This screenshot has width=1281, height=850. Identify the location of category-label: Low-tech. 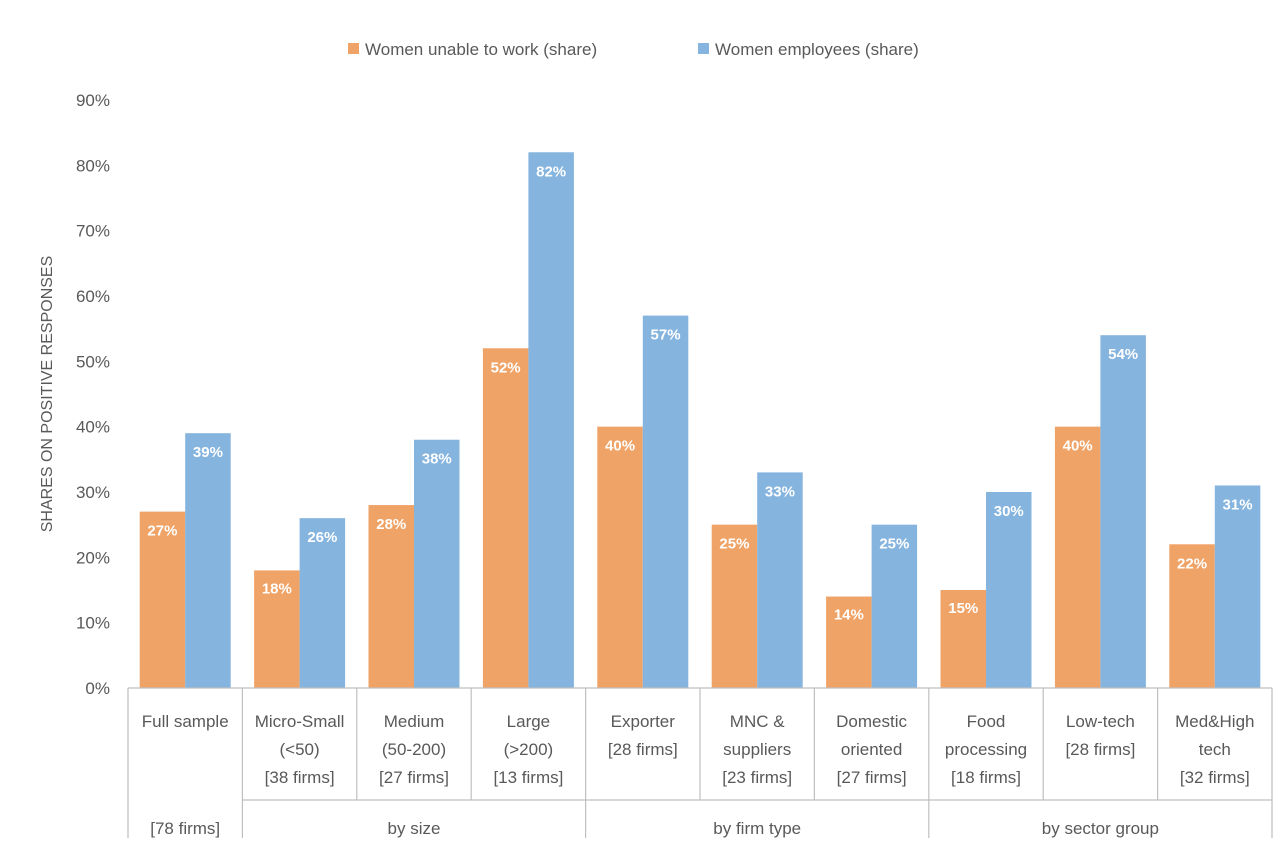
(1100, 721).